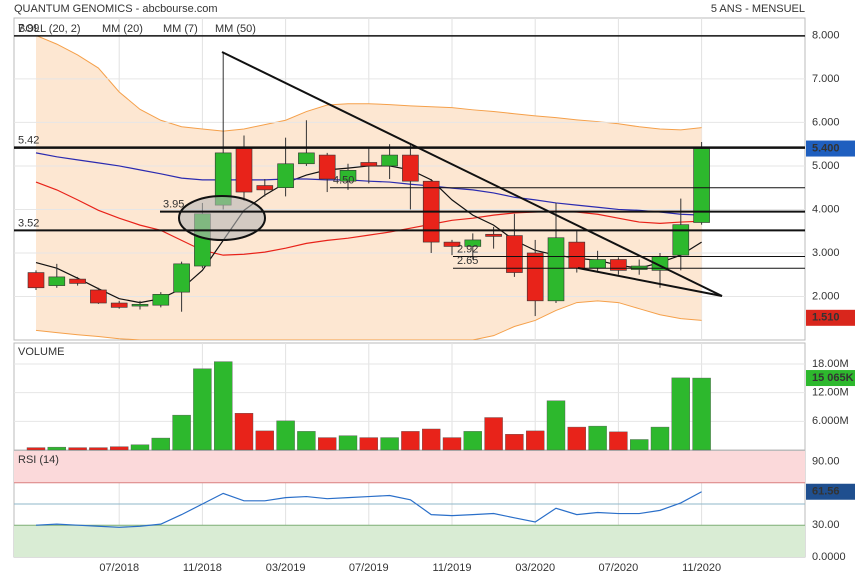 Image resolution: width=855 pixels, height=580 pixels. Describe the element at coordinates (830, 364) in the screenshot. I see `y-tick-label: 18.00M` at that location.